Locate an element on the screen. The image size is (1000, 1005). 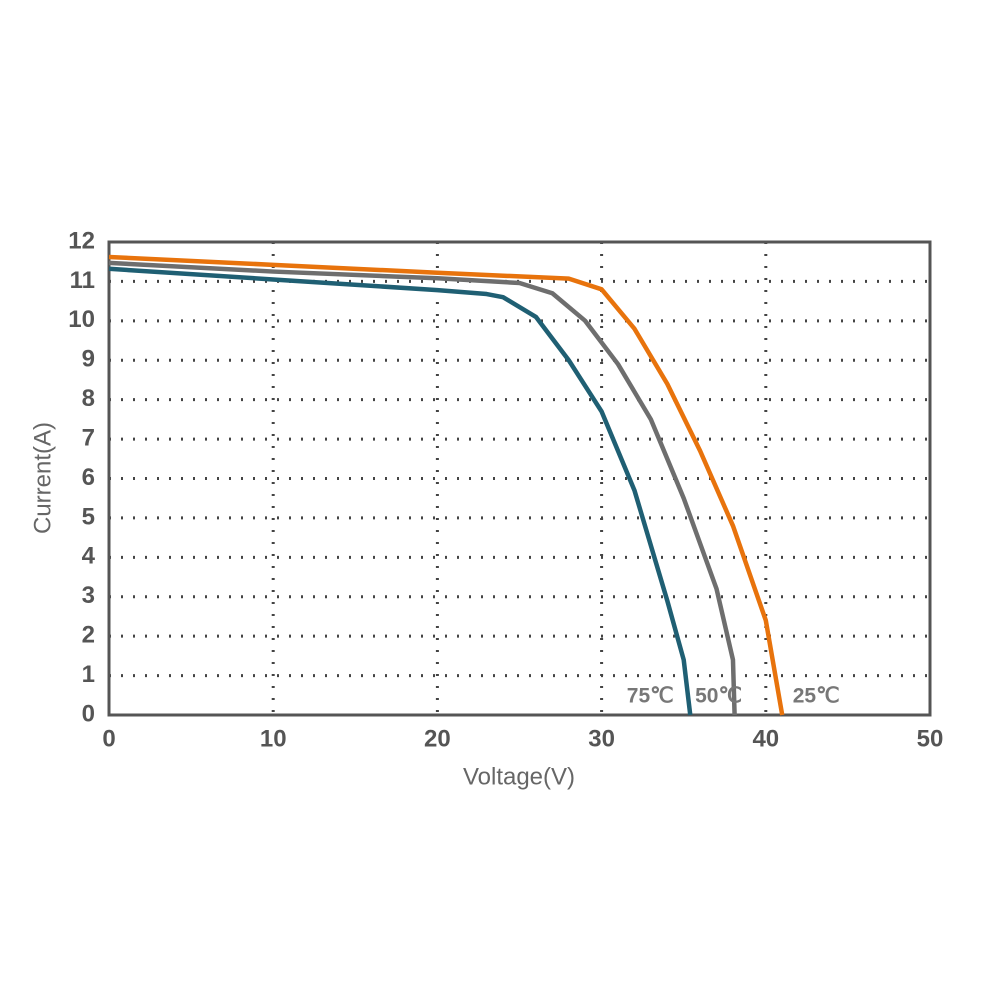
y-tick-label: 6 is located at coordinates (88, 477).